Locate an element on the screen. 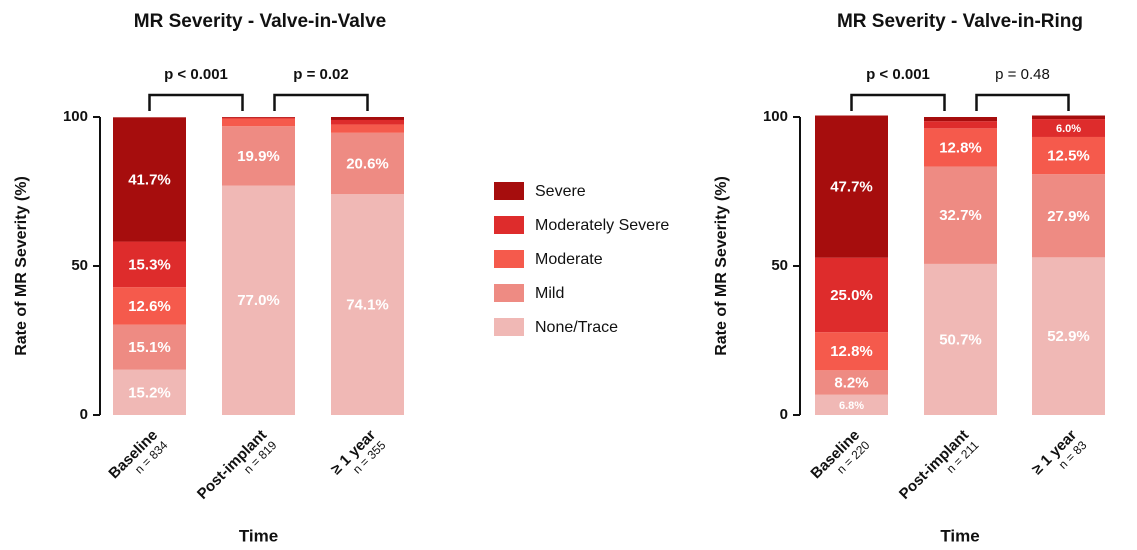  data-label: 52.9% is located at coordinates (1068, 336).